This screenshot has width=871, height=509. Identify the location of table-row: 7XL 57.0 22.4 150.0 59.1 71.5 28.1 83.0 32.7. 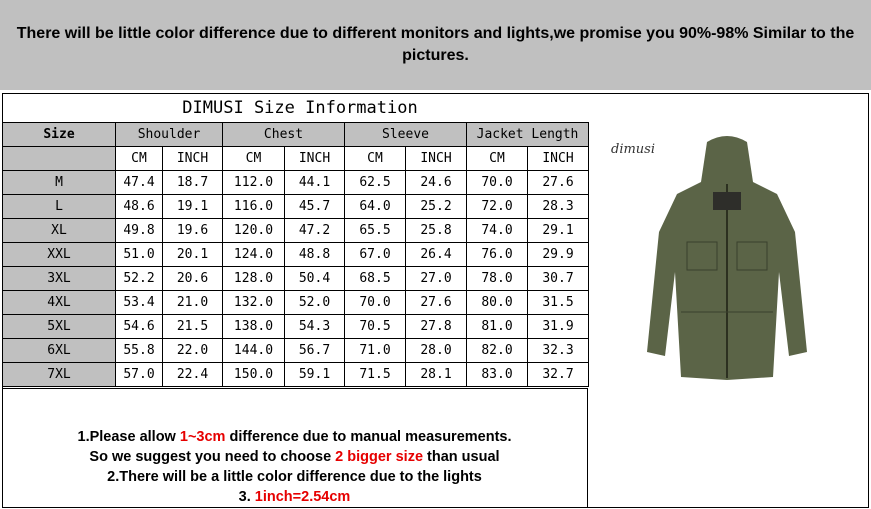
(295, 374).